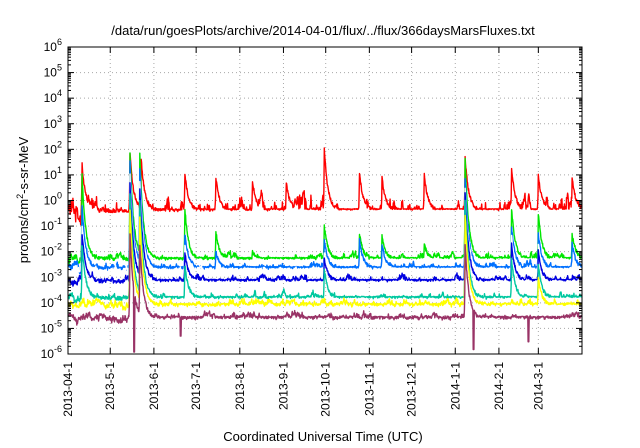  What do you see at coordinates (322, 436) in the screenshot?
I see `x-axis-label: Coordinated Universal Time (UTC)` at bounding box center [322, 436].